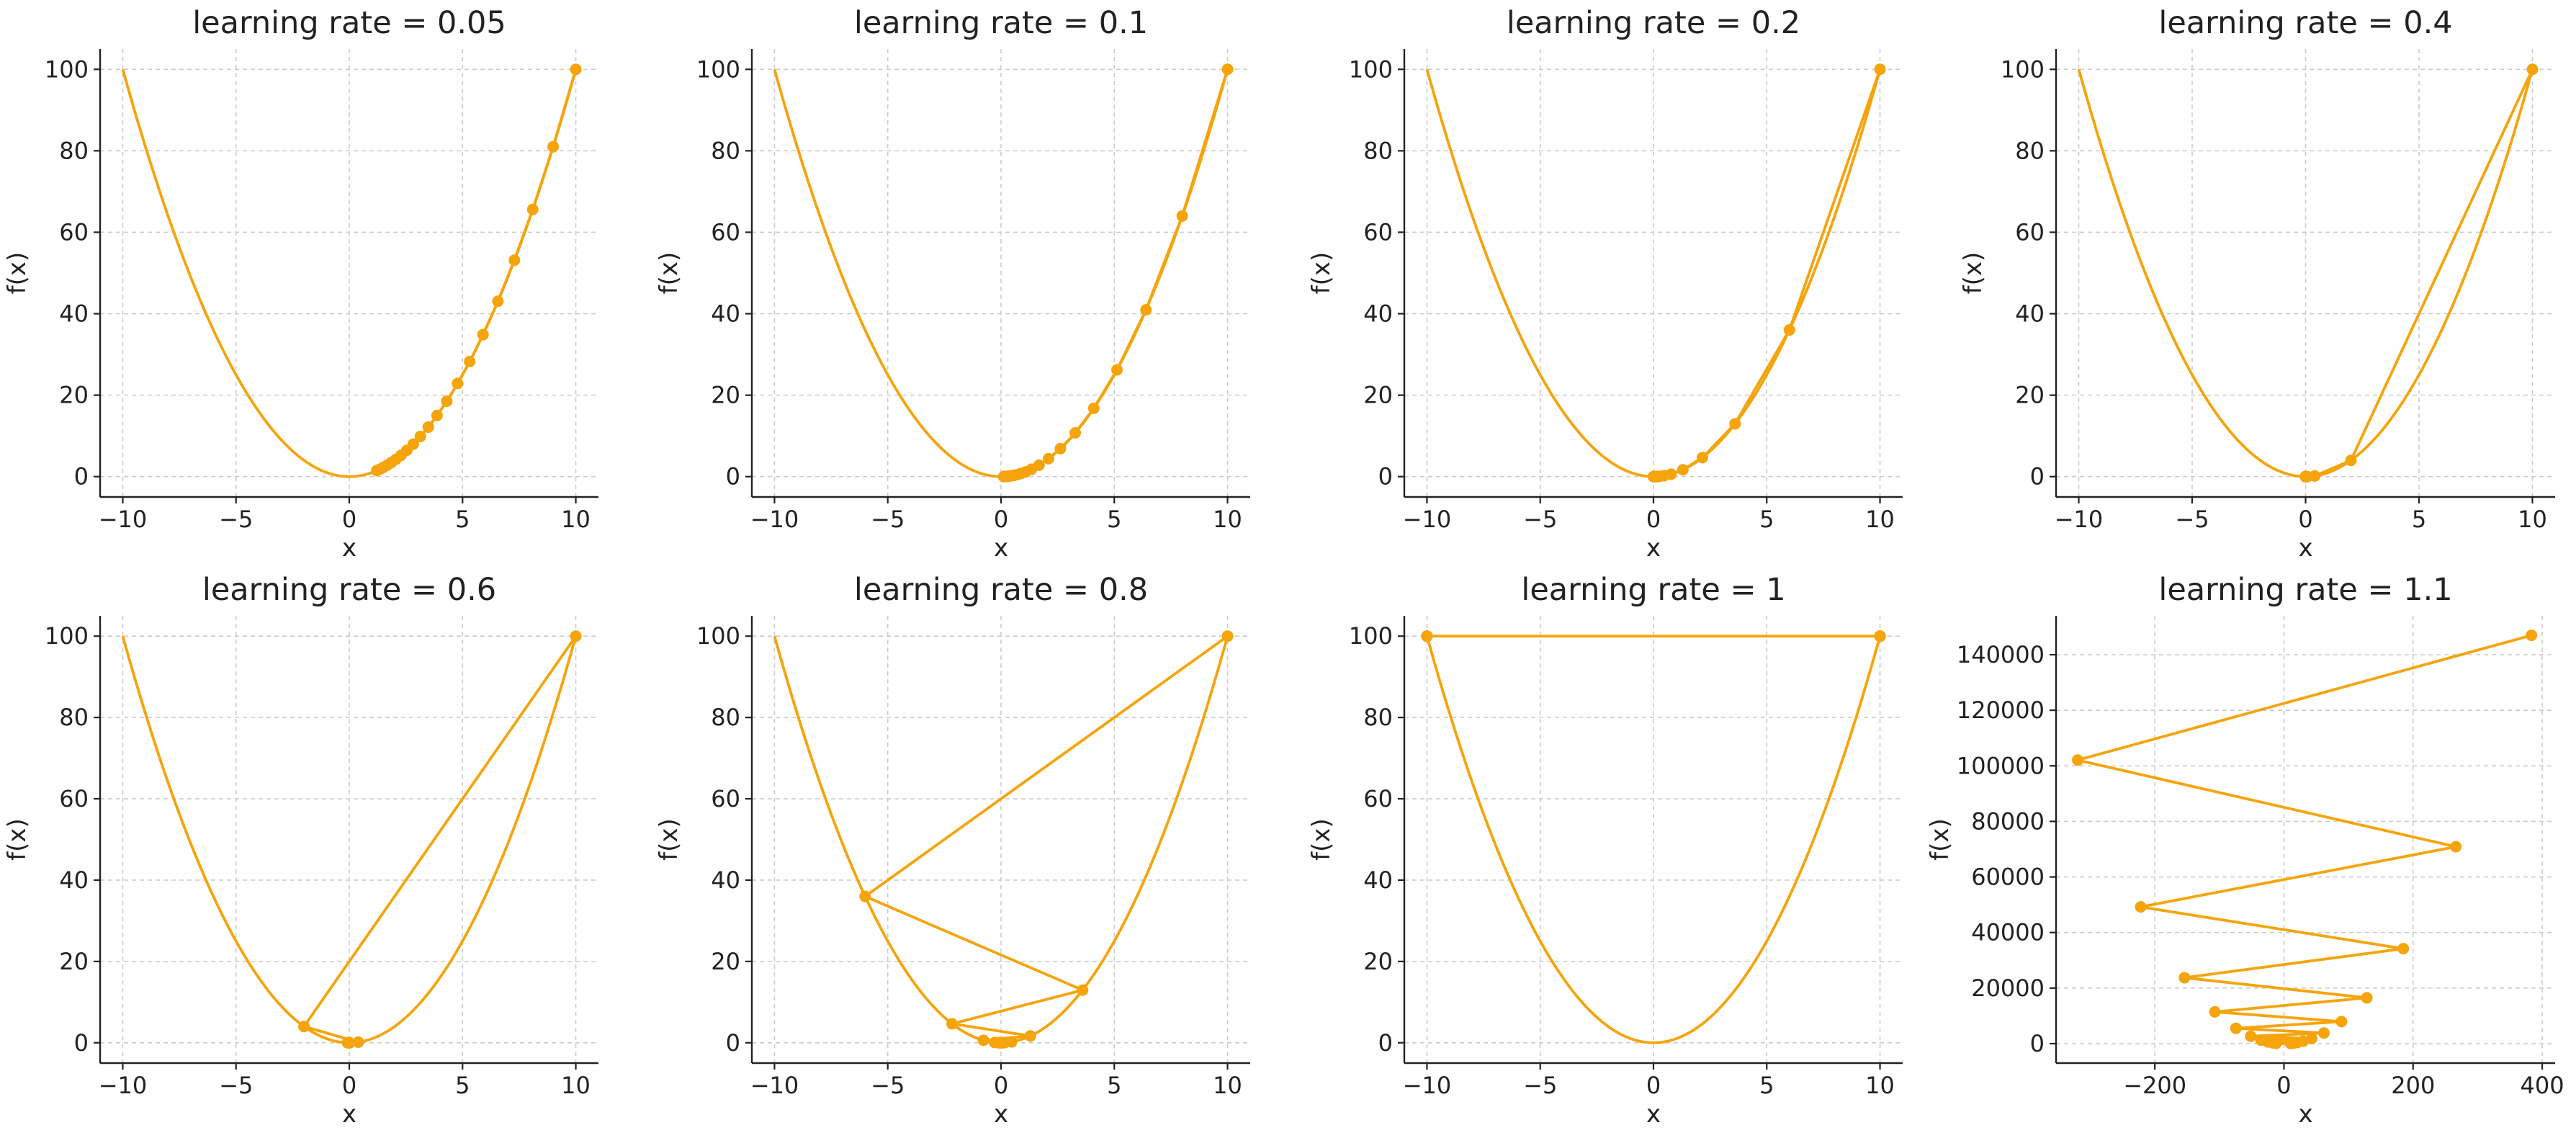 The image size is (2576, 1138). Describe the element at coordinates (2001, 765) in the screenshot. I see `y-tick-label: 100000` at that location.